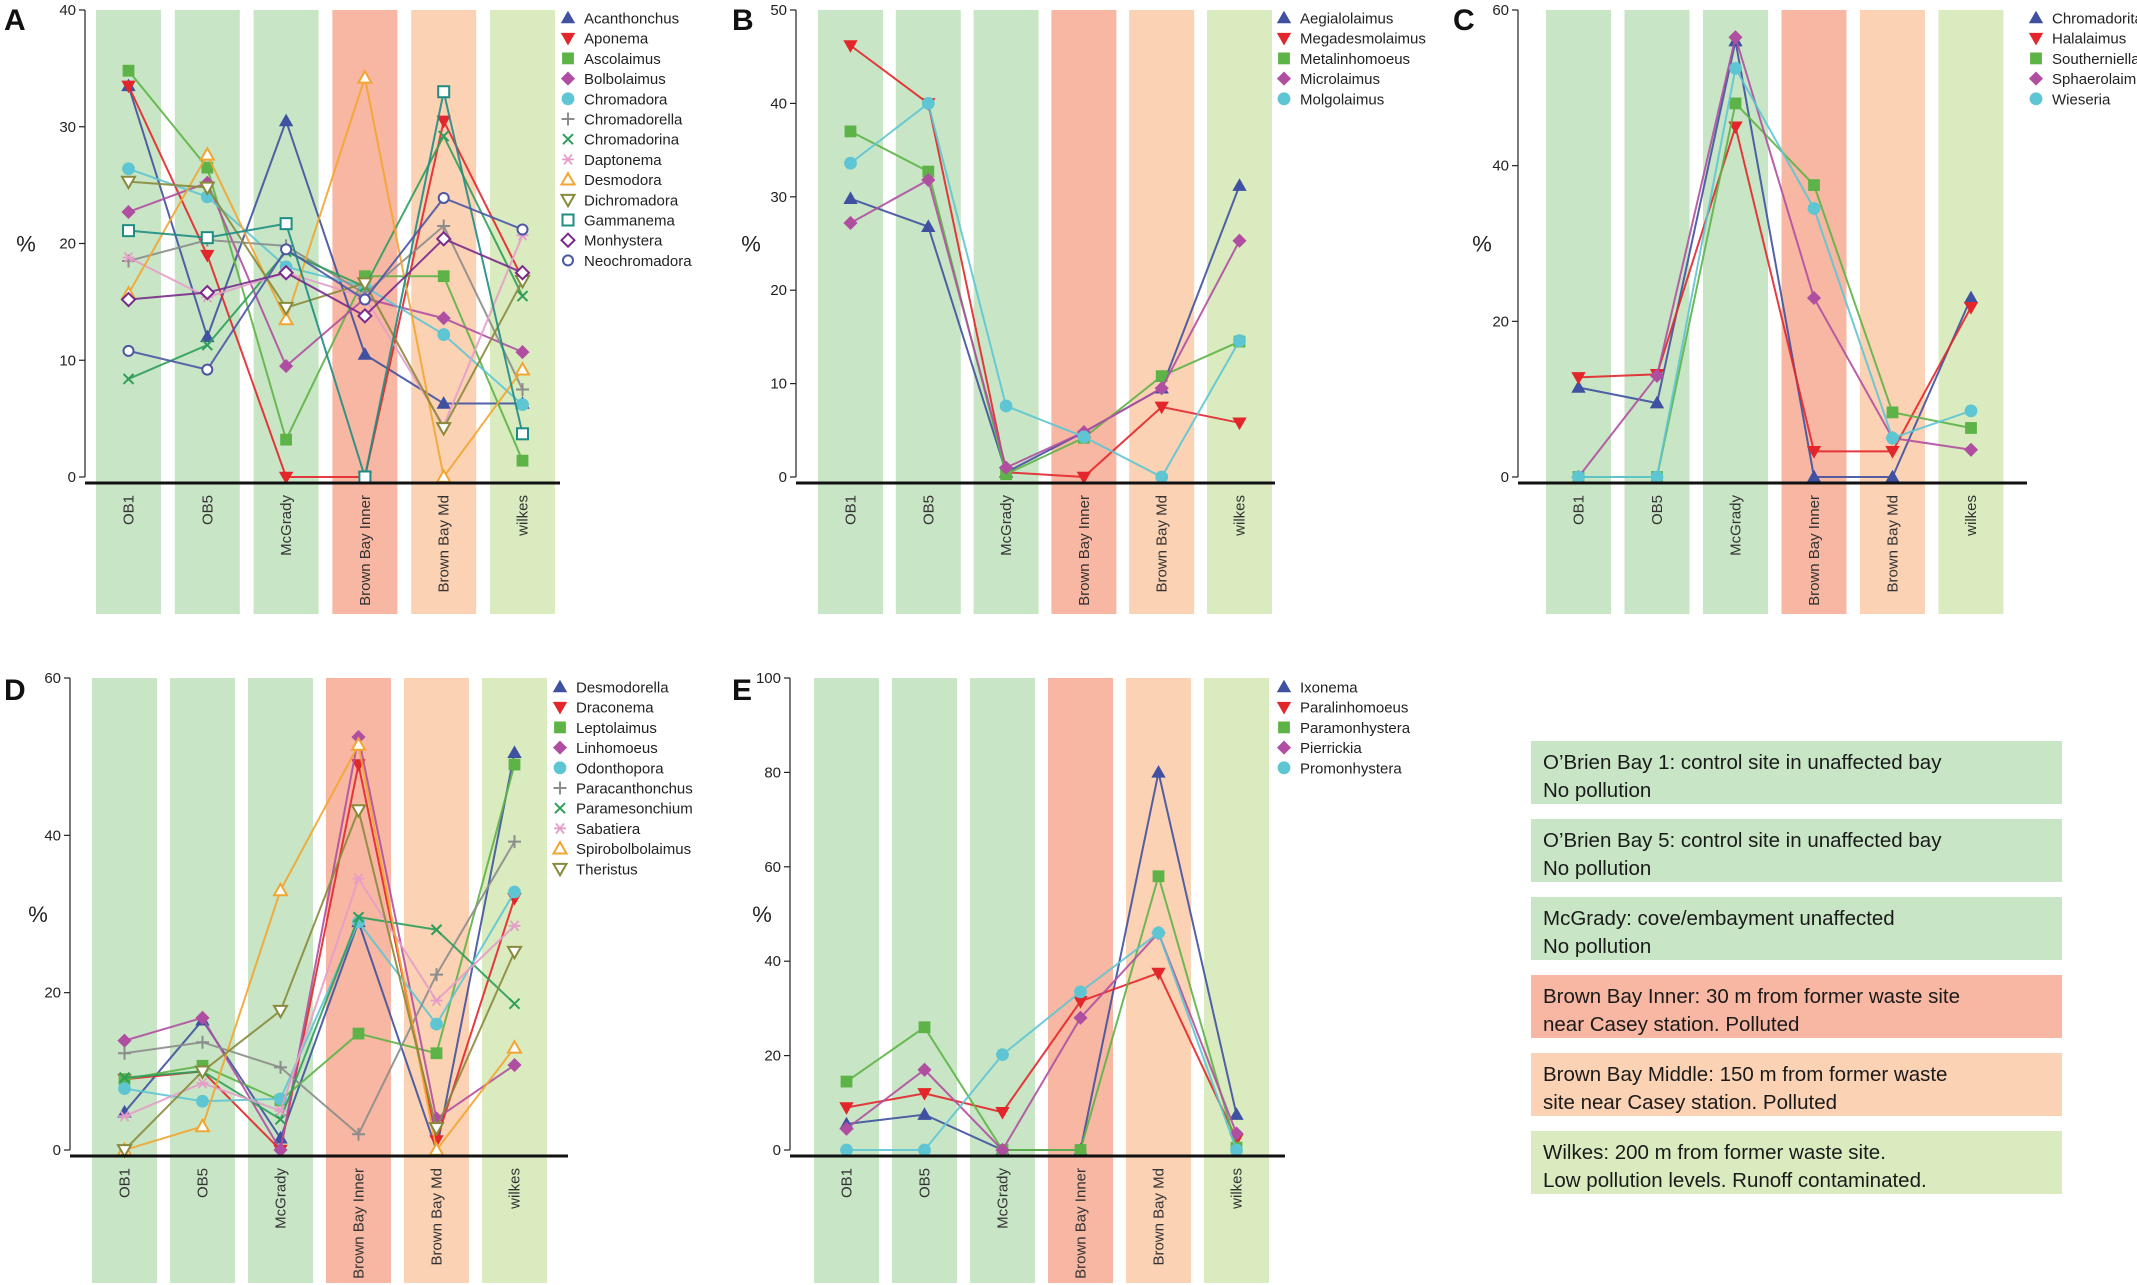 This screenshot has height=1285, width=2137. What do you see at coordinates (742, 690) in the screenshot?
I see `panel-letter: E` at bounding box center [742, 690].